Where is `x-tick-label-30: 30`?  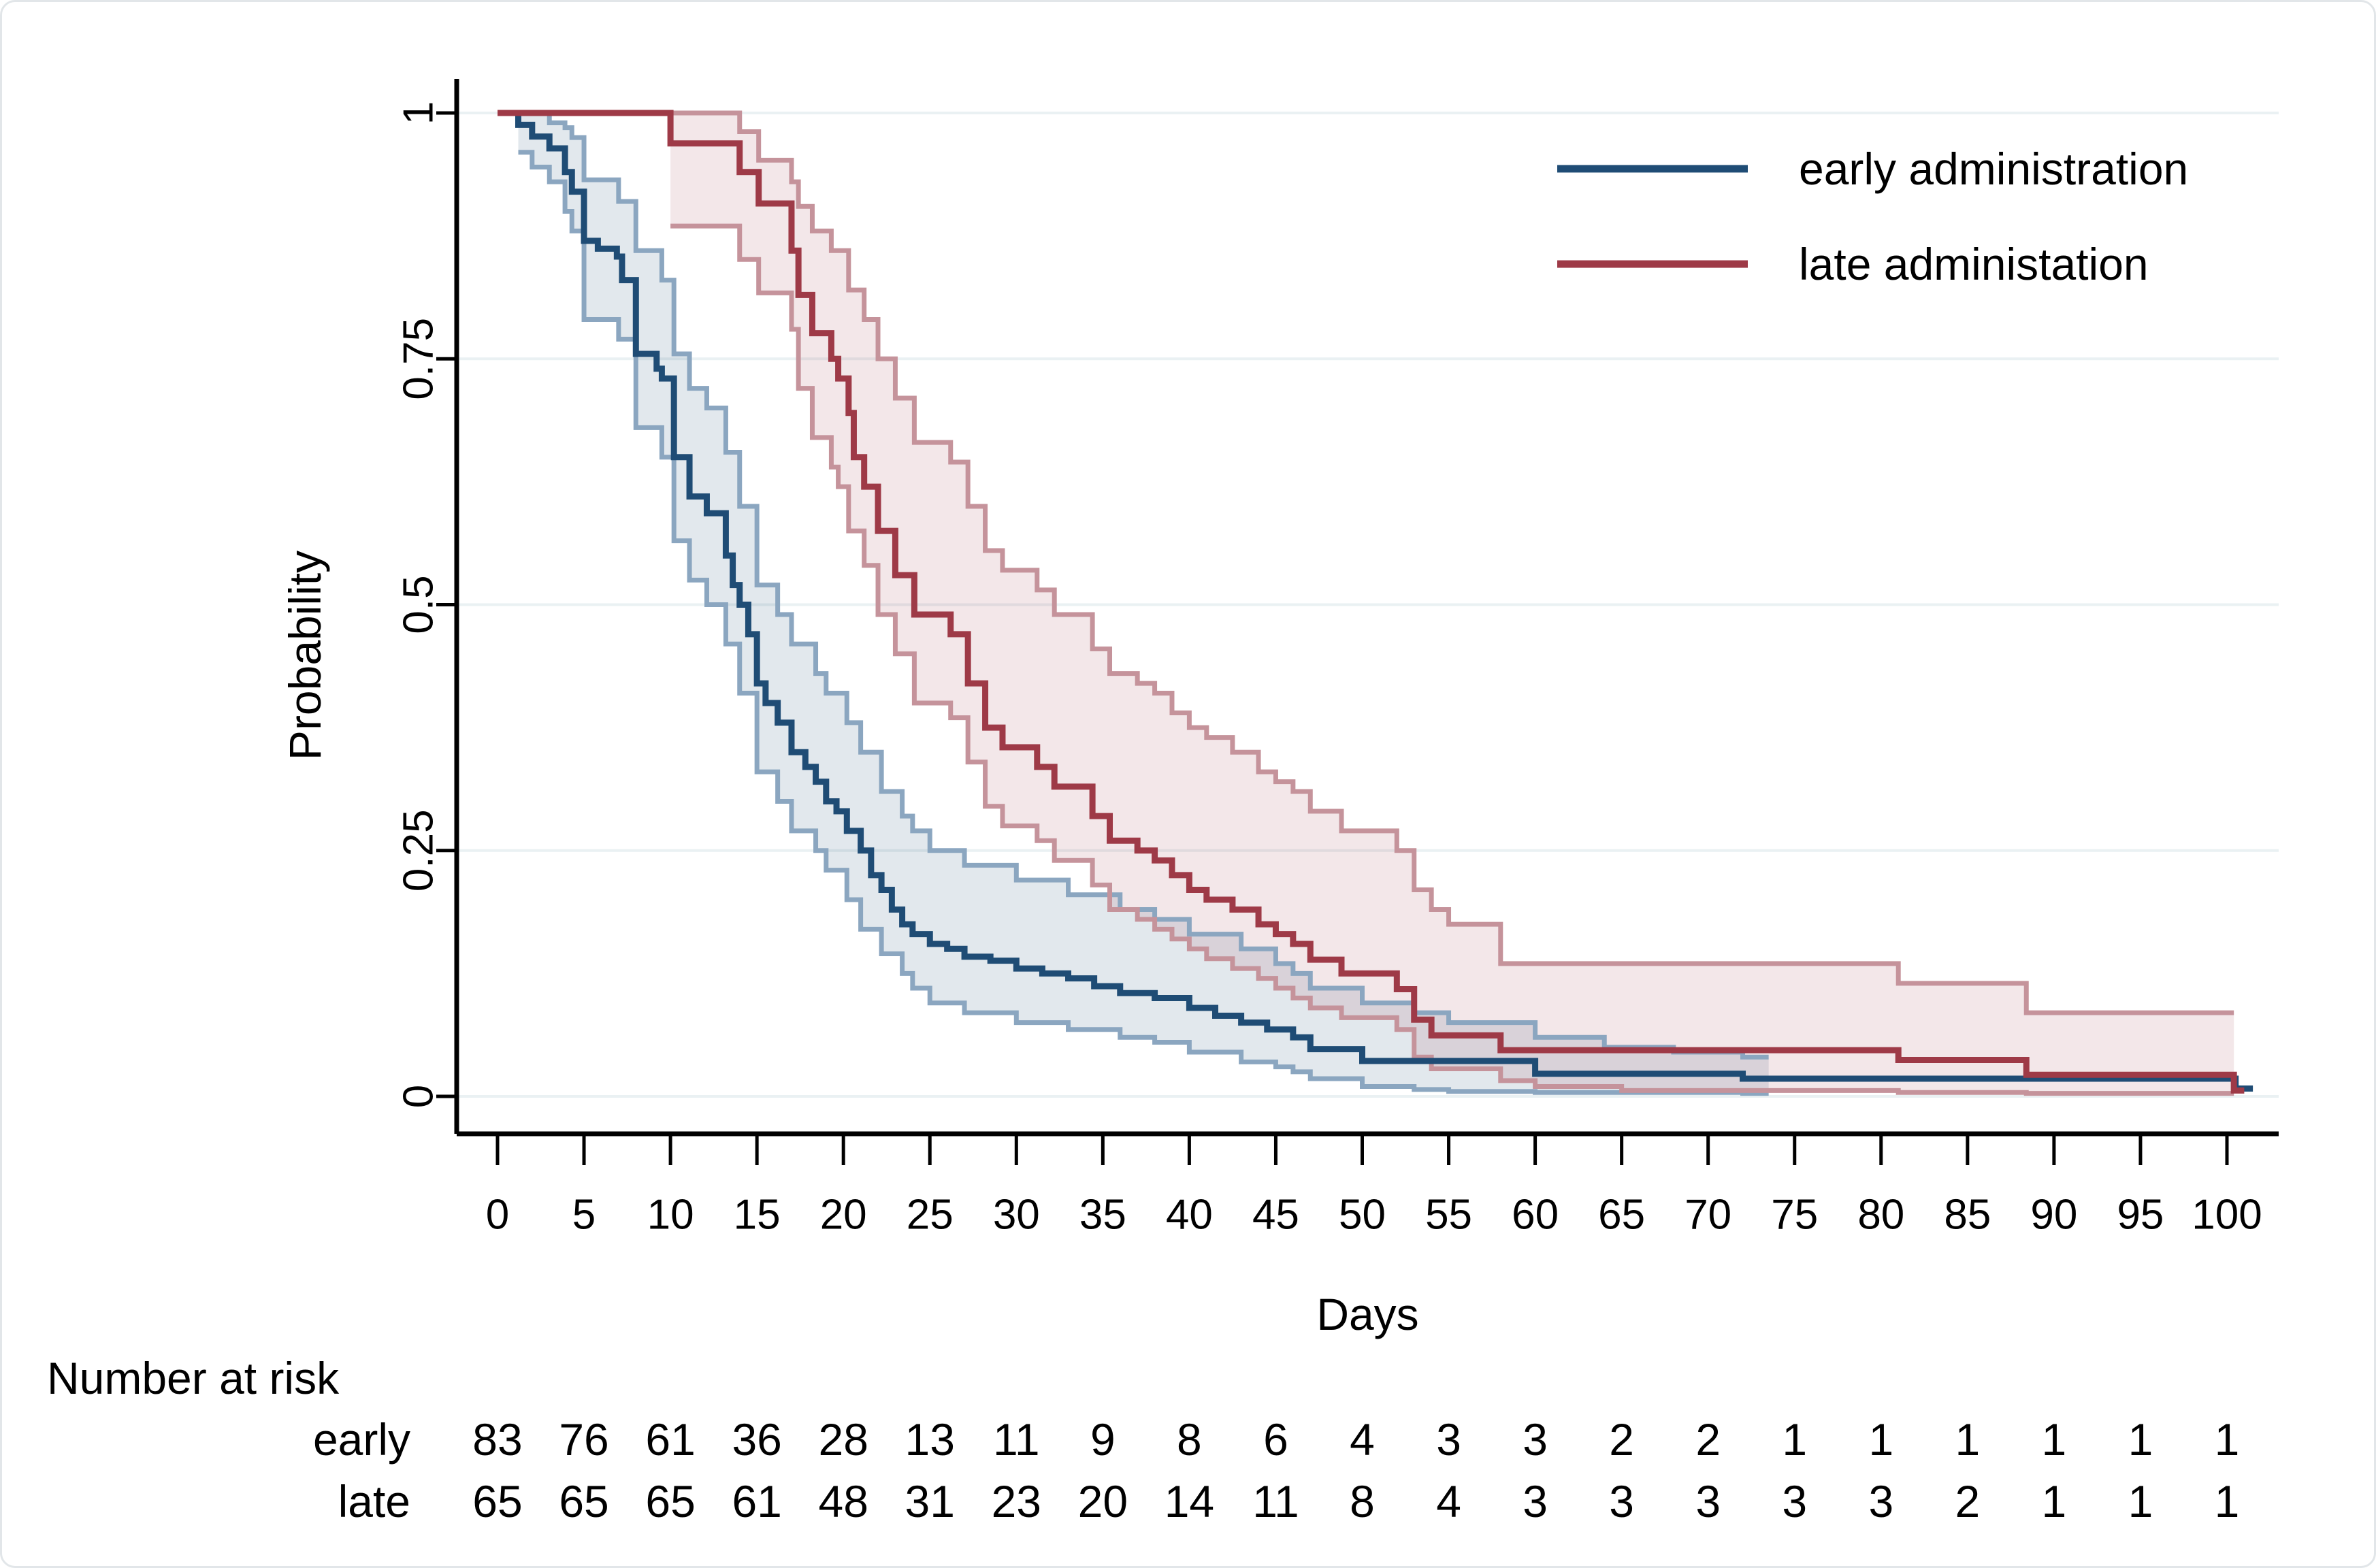 x-tick-label-30: 30 is located at coordinates (1017, 1215).